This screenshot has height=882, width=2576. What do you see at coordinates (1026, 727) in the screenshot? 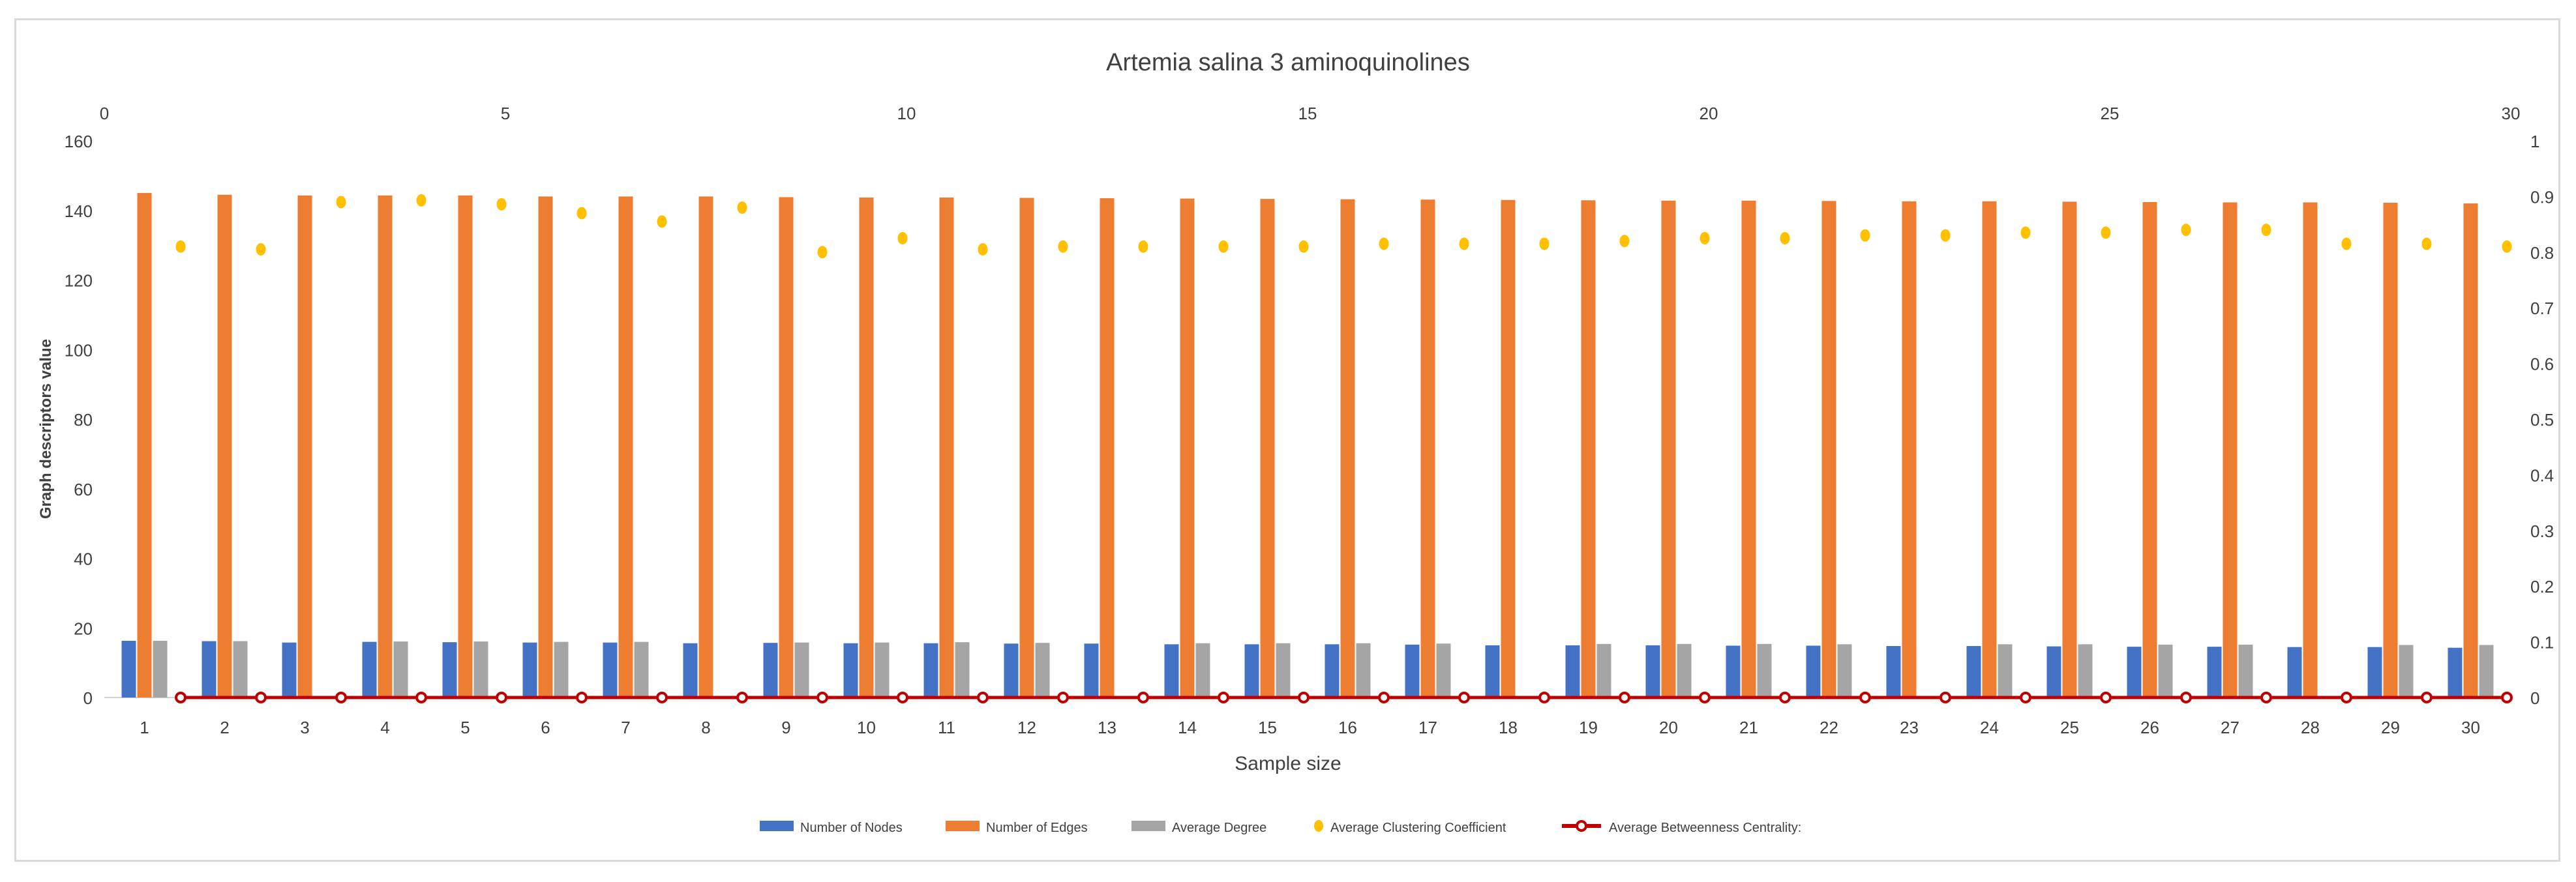
I see `x-tick-label: 12` at bounding box center [1026, 727].